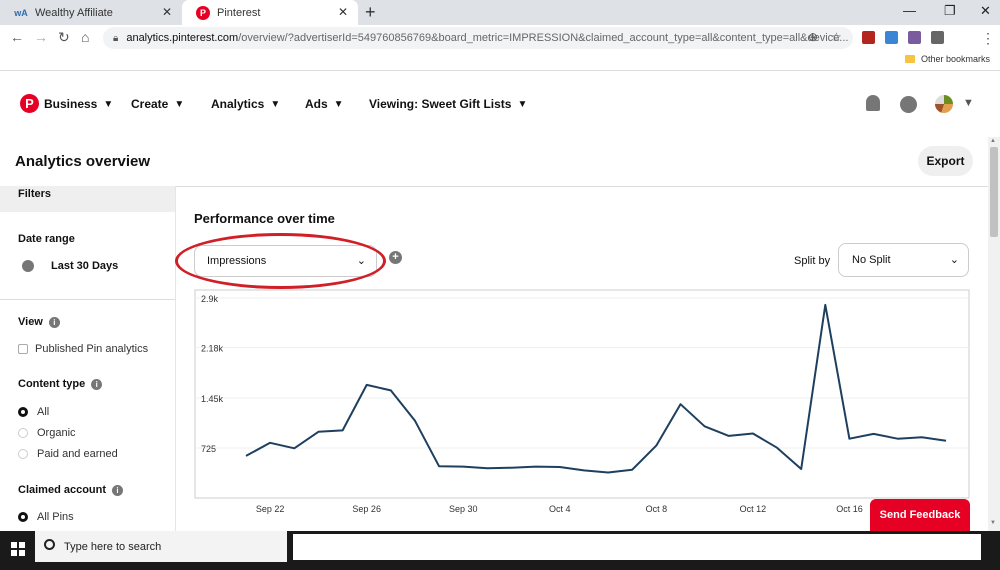  I want to click on view-label: View i, so click(39, 322).